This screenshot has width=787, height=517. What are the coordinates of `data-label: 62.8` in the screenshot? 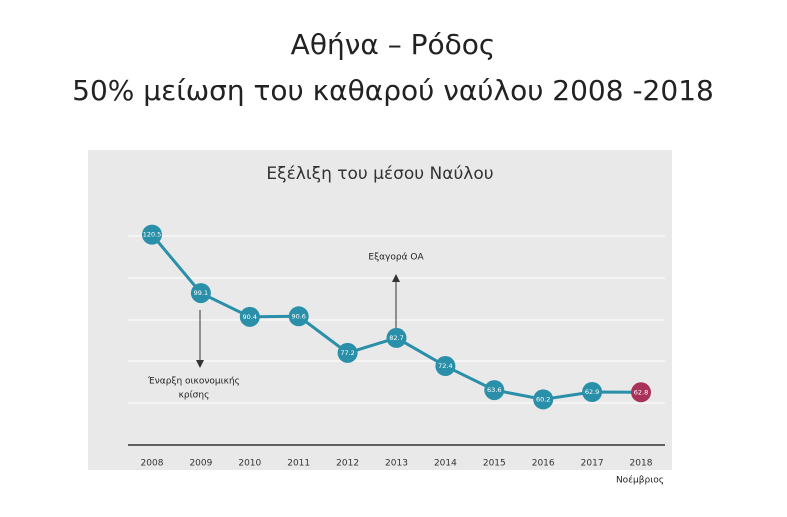 It's located at (641, 392).